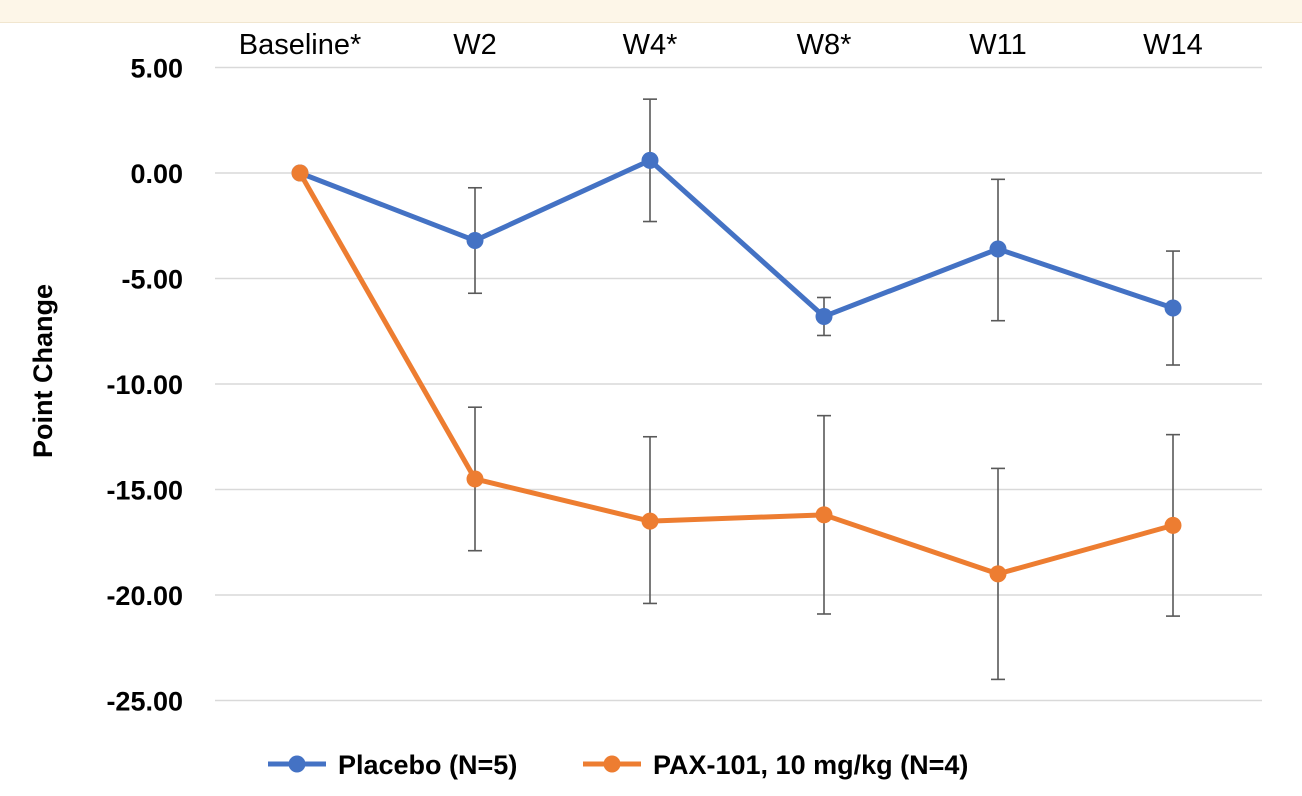 This screenshot has height=796, width=1302. I want to click on x-tick-label: W2, so click(475, 45).